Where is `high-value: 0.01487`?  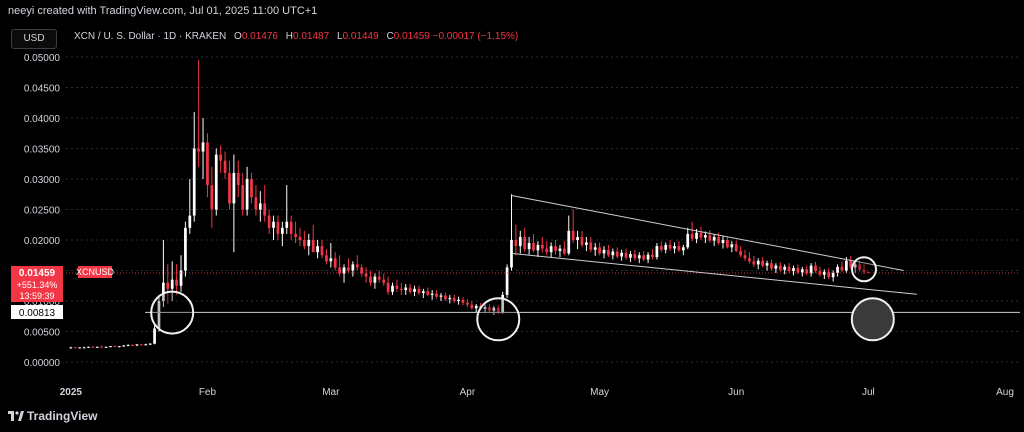
high-value: 0.01487 is located at coordinates (311, 36).